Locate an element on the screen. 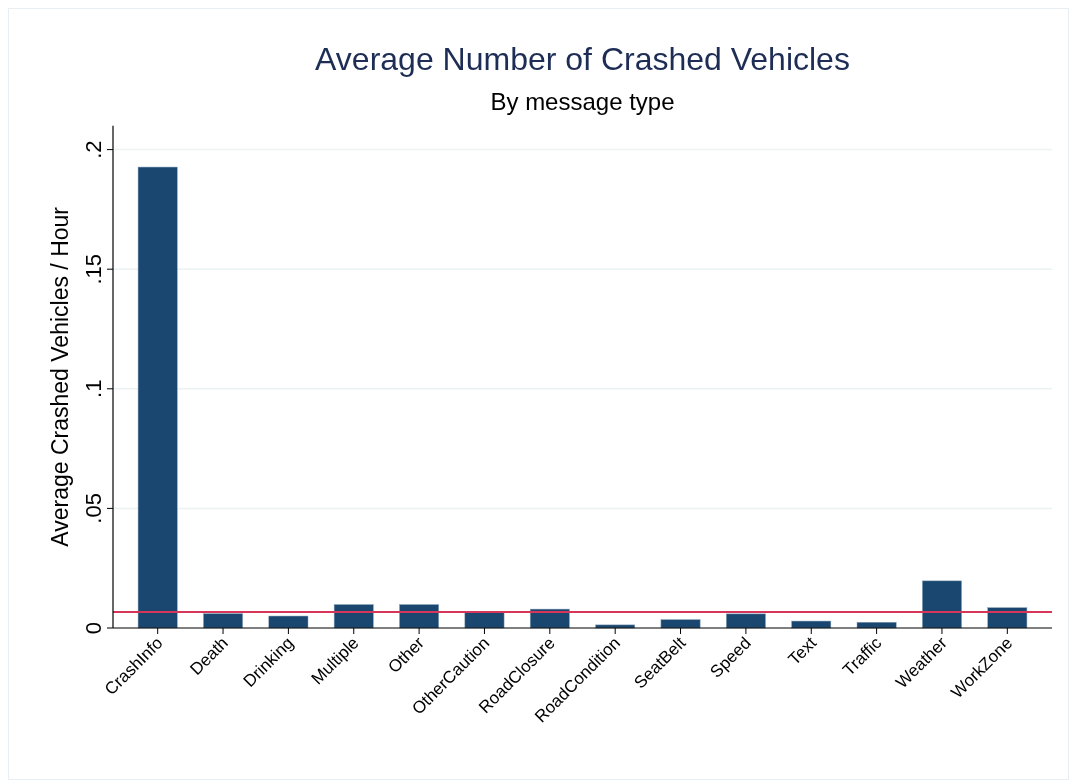 Image resolution: width=1069 pixels, height=780 pixels. chart-title: Average Number of Crashed Vehicles is located at coordinates (582, 59).